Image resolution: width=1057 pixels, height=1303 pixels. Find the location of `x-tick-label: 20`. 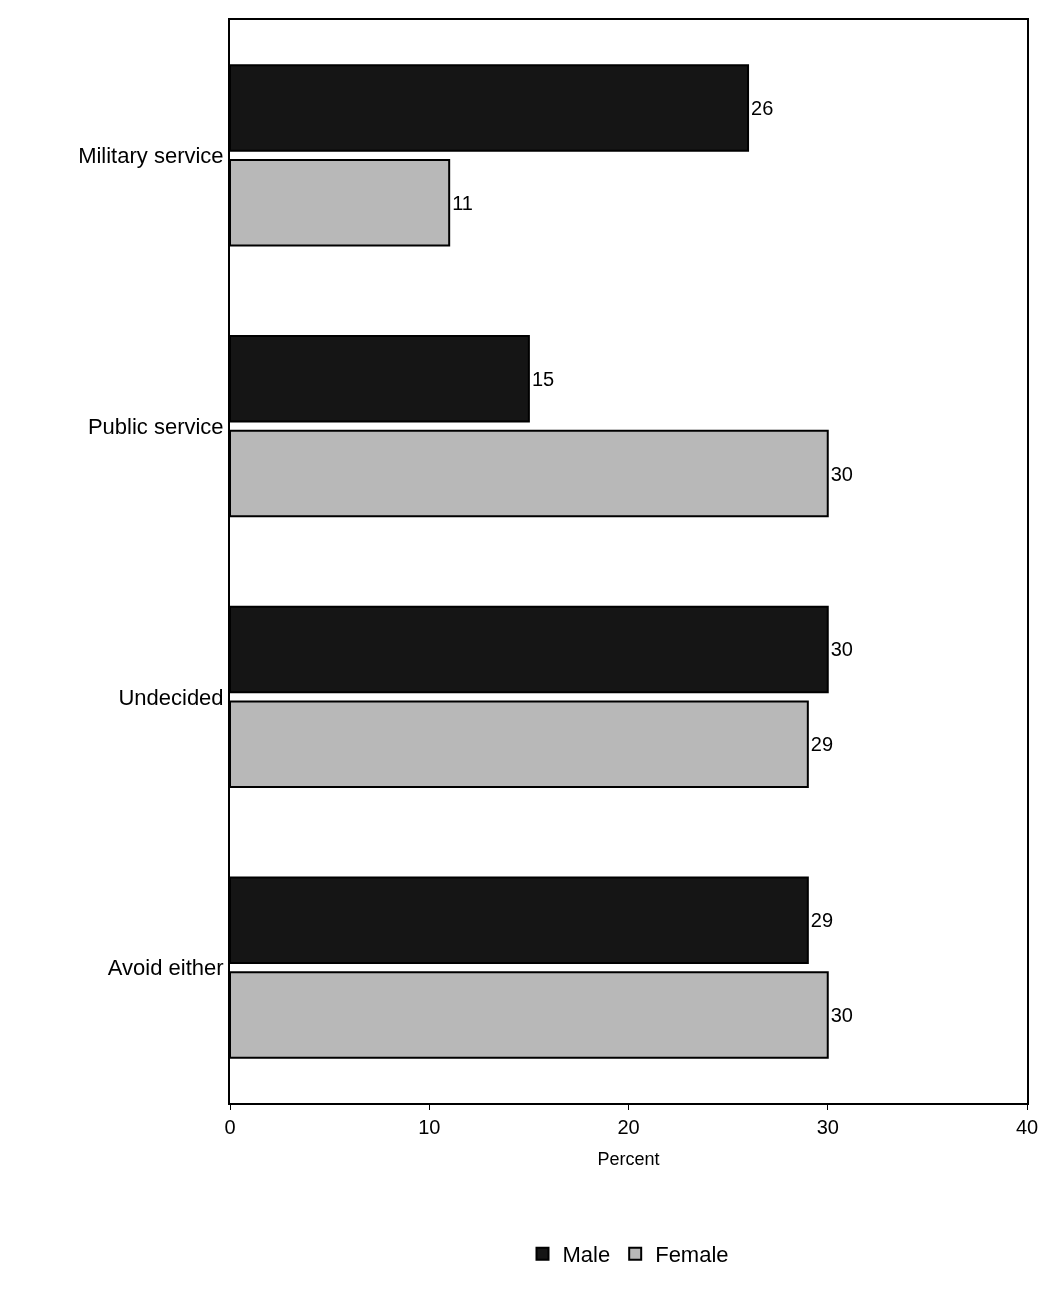

x-tick-label: 20 is located at coordinates (628, 1127).